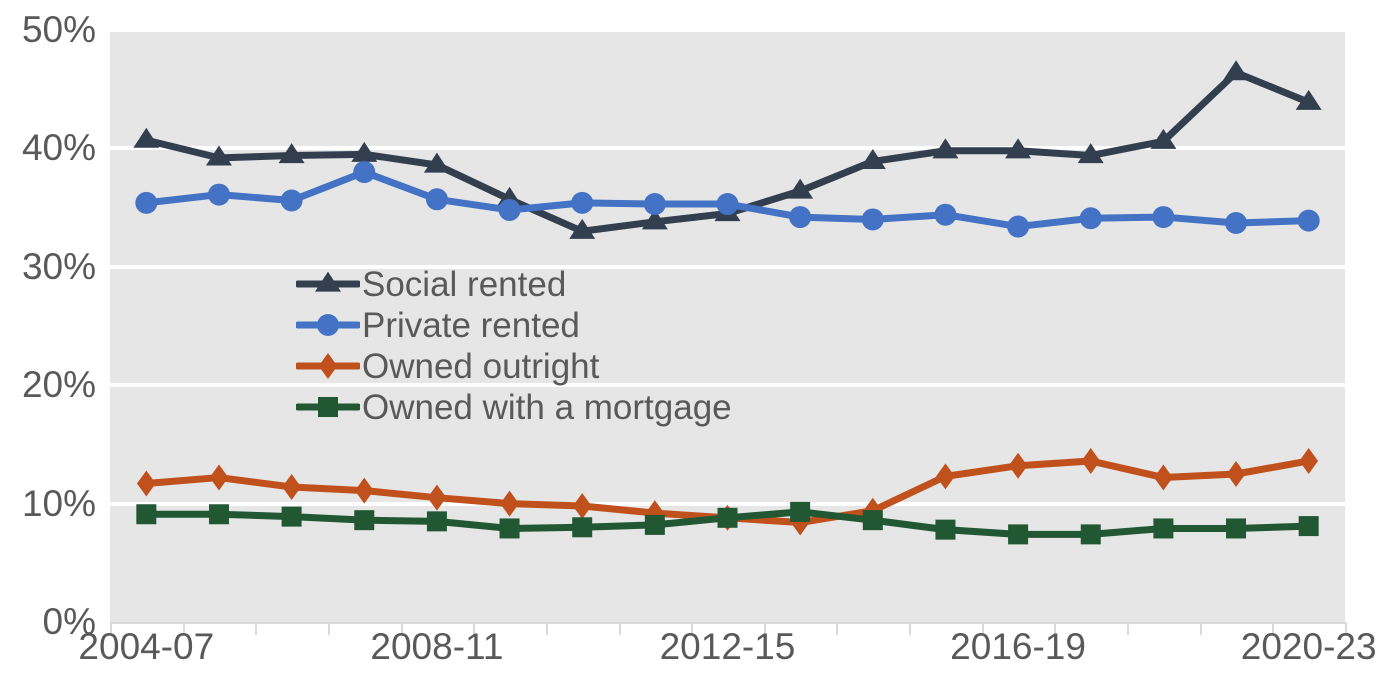 This screenshot has height=686, width=1378. What do you see at coordinates (146, 646) in the screenshot?
I see `x-axis-tick-label: 2004-07` at bounding box center [146, 646].